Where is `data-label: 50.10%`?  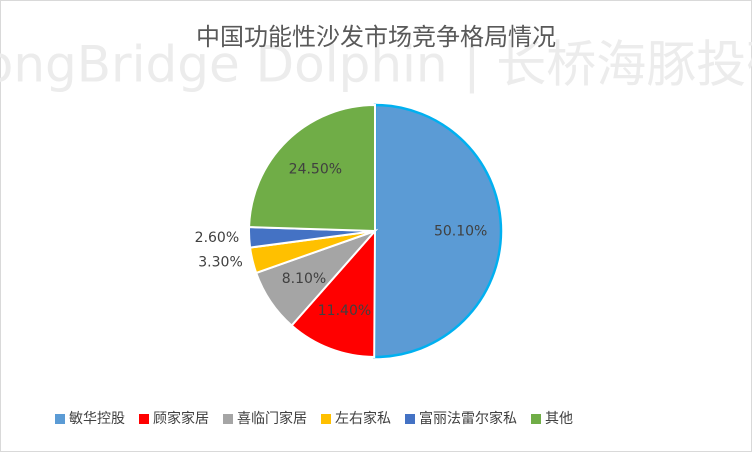 data-label: 50.10% is located at coordinates (460, 231).